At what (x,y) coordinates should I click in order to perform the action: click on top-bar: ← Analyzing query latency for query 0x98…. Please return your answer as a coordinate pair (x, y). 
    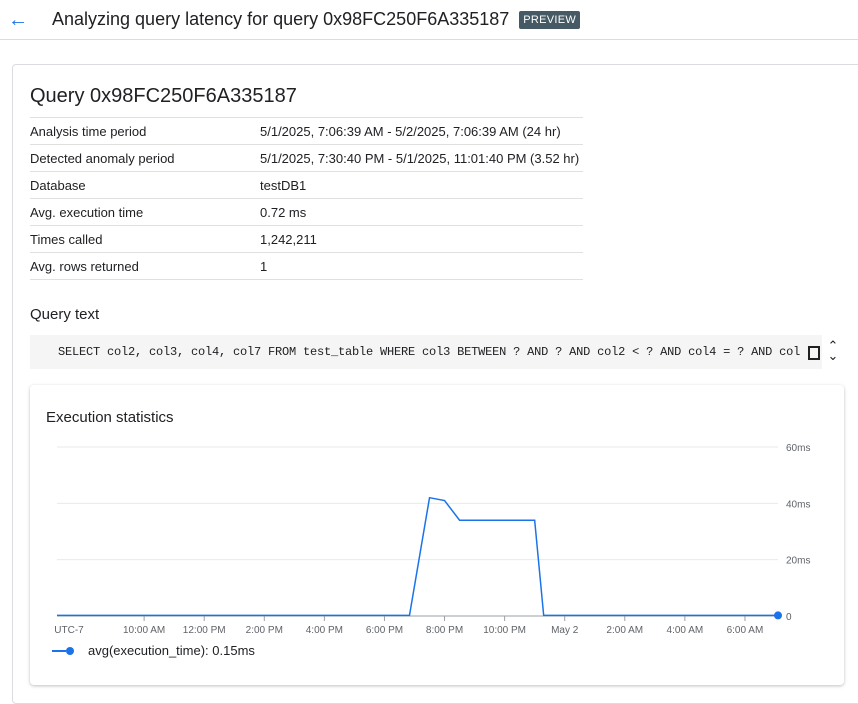
    Looking at the image, I should click on (429, 20).